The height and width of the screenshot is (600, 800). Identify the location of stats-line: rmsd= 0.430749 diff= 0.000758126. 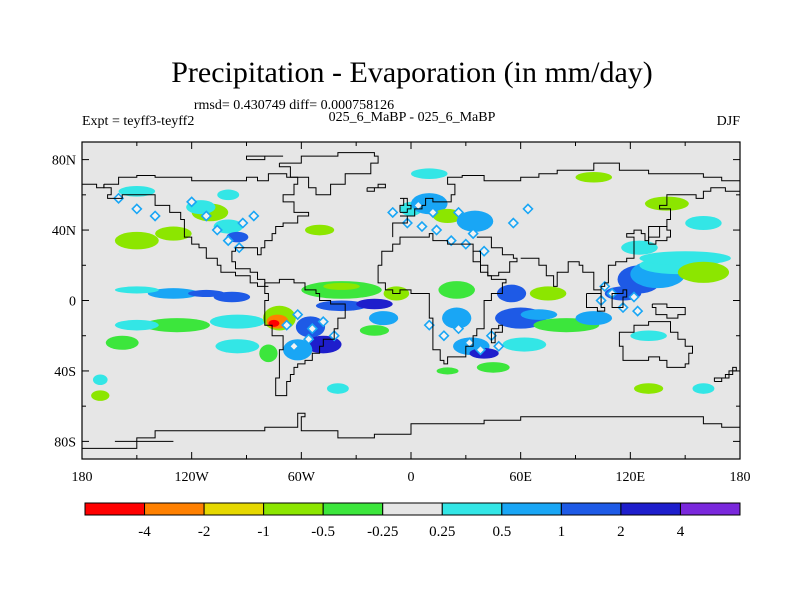
(294, 105).